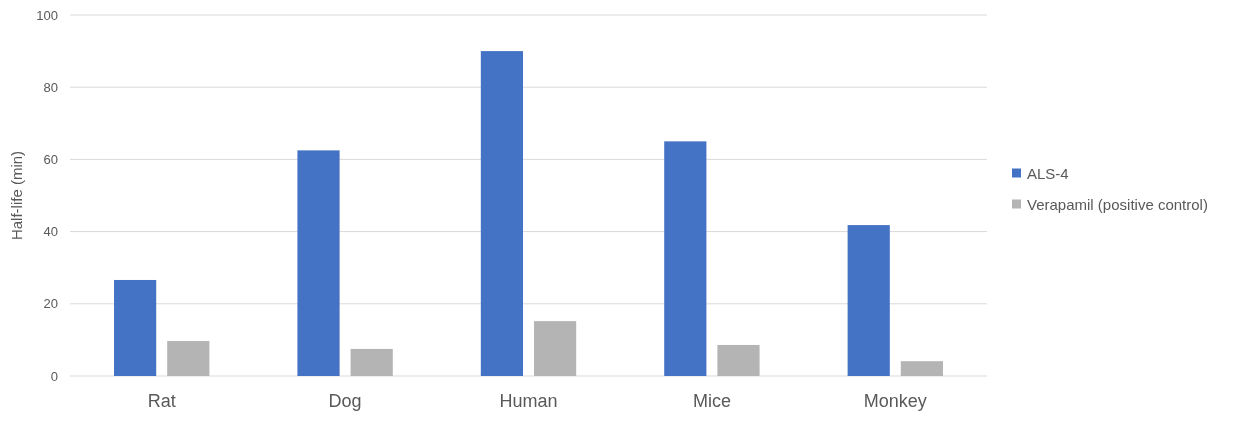 This screenshot has width=1237, height=421. Describe the element at coordinates (50, 87) in the screenshot. I see `y-tick-label: 80` at that location.